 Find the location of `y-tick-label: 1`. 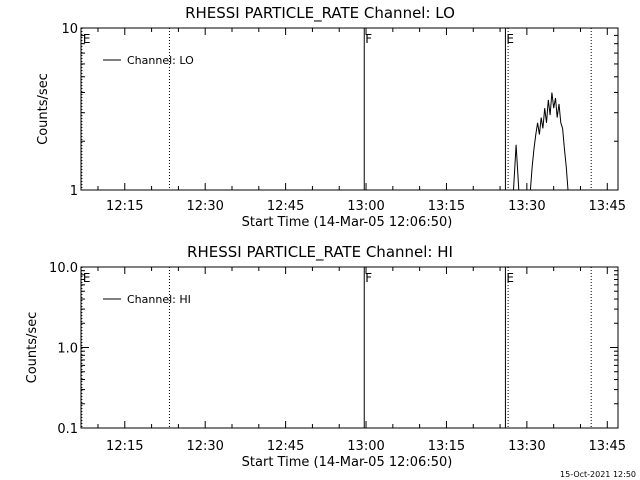

y-tick-label: 1 is located at coordinates (74, 191).